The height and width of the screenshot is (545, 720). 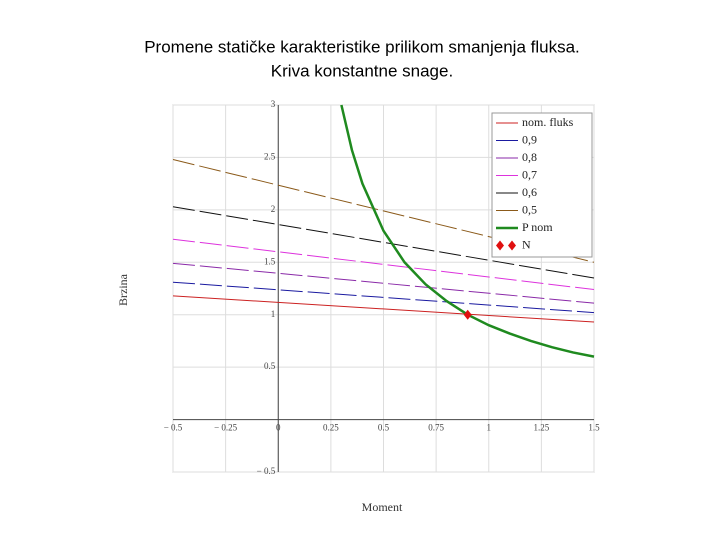 I want to click on y-tick-label: 2.5, so click(x=270, y=156).